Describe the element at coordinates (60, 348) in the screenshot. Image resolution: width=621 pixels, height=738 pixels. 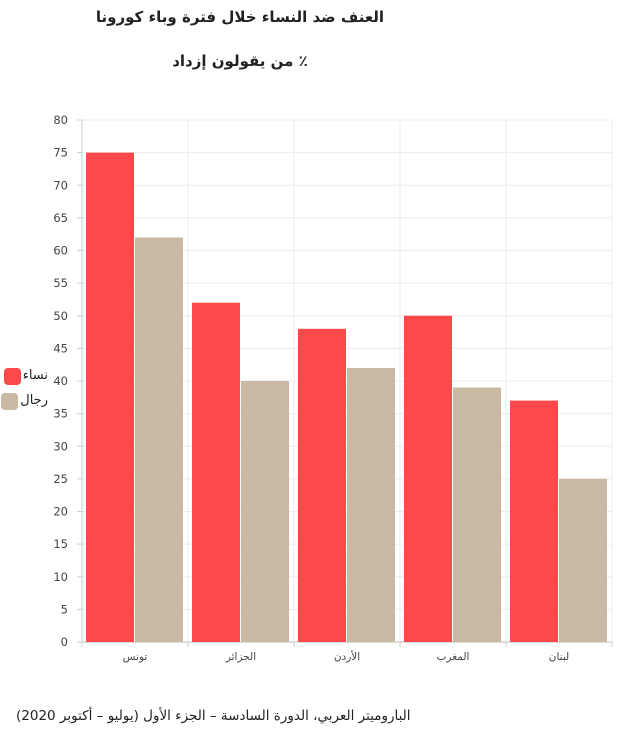
I see `y-tick-label: 45` at that location.